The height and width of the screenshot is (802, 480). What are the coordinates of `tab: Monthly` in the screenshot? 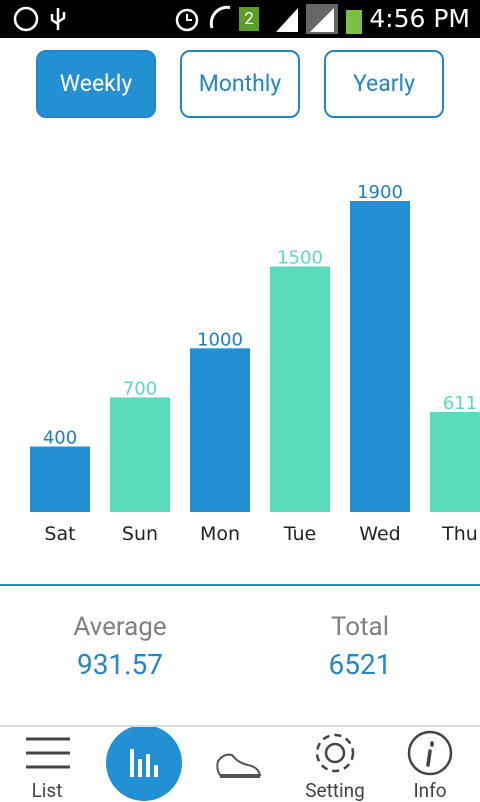 It's located at (240, 84).